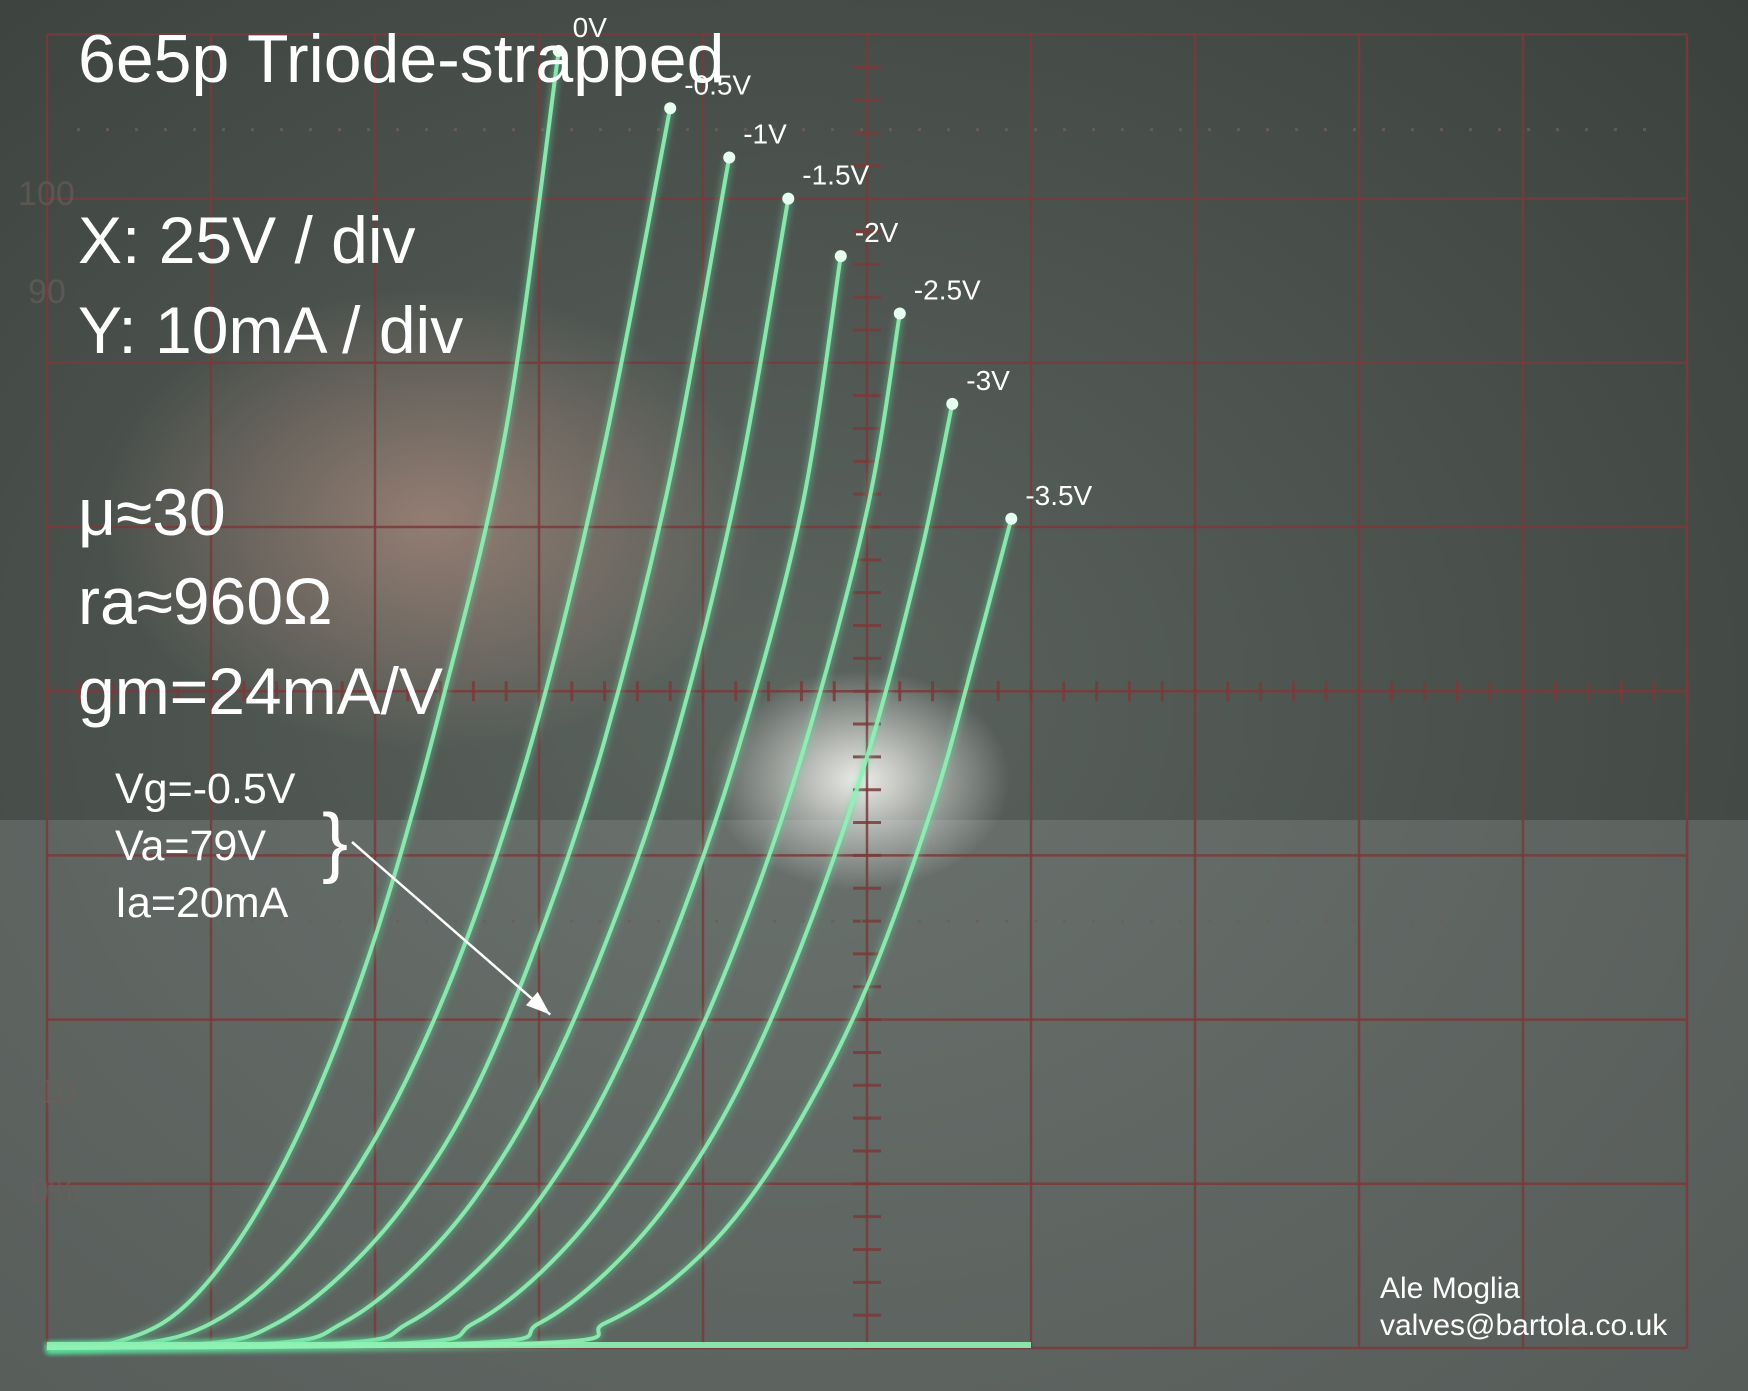  I want to click on graticule-10-label: 10, so click(57, 1092).